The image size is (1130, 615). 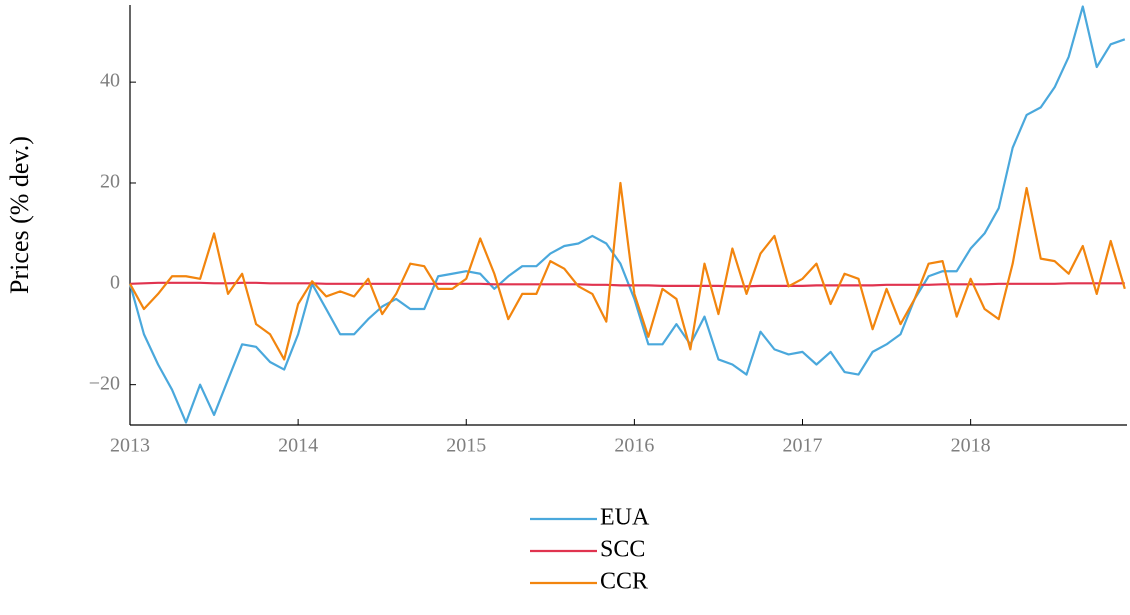 I want to click on x-tick-label: 2013, so click(x=130, y=446).